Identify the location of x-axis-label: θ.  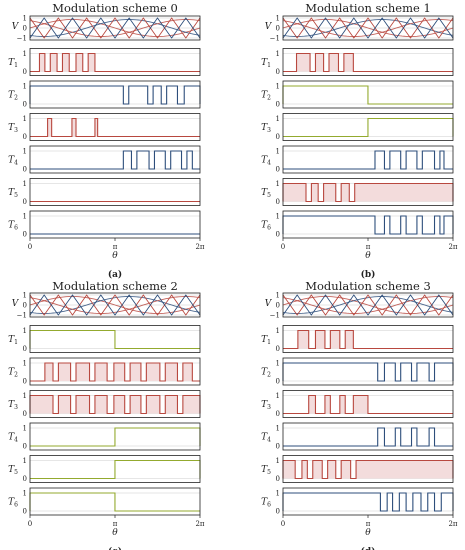
(368, 533).